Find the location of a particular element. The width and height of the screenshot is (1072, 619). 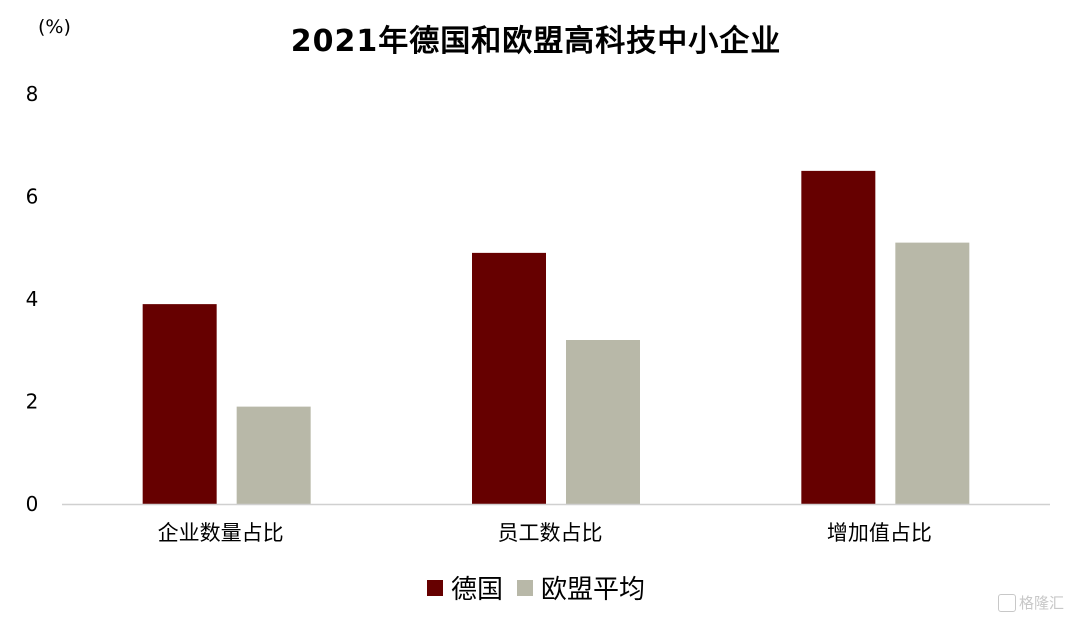

y-tick-label: 2 is located at coordinates (32, 402).